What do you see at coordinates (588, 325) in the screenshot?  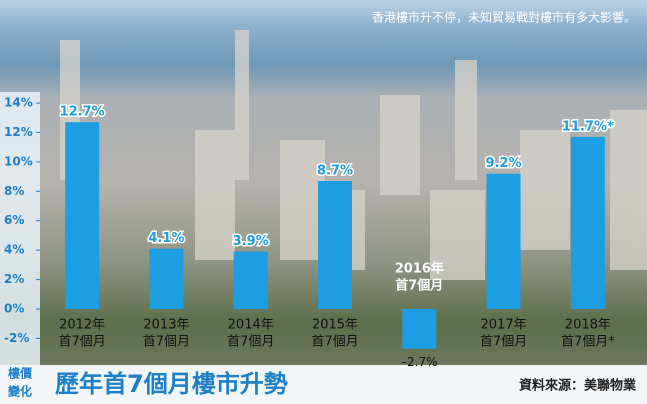 I see `x-tick-label: 2018年` at bounding box center [588, 325].